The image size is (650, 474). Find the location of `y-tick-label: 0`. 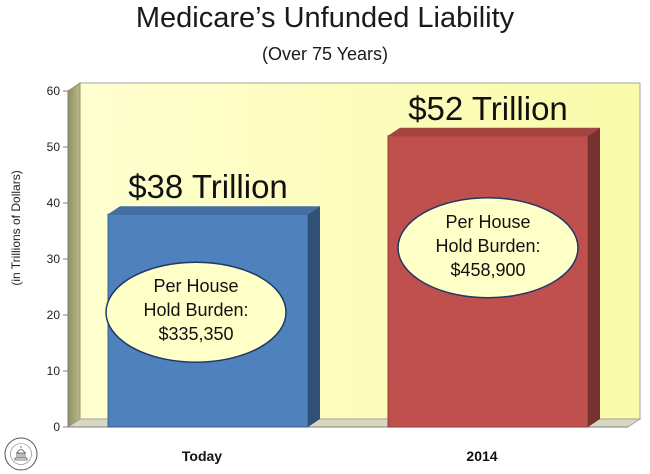

y-tick-label: 0 is located at coordinates (56, 427).